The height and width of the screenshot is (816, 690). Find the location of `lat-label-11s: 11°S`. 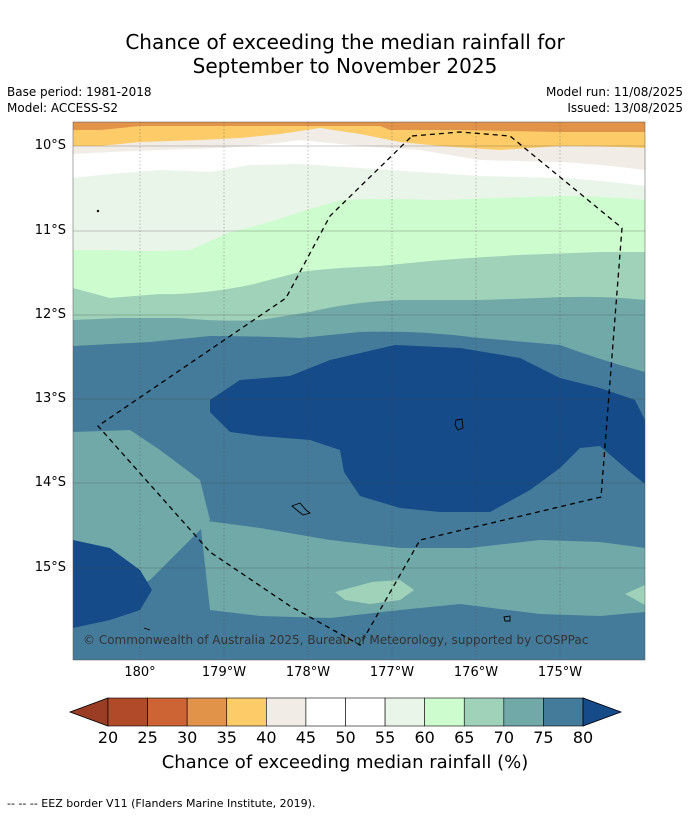

lat-label-11s: 11°S is located at coordinates (50, 230).